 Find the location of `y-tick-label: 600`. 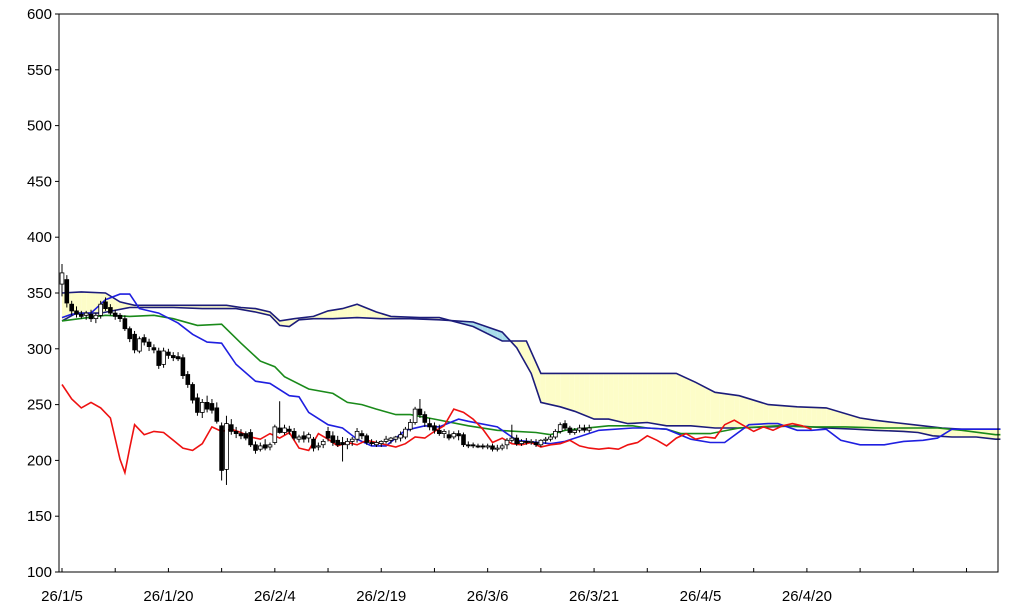

y-tick-label: 600 is located at coordinates (39, 14).